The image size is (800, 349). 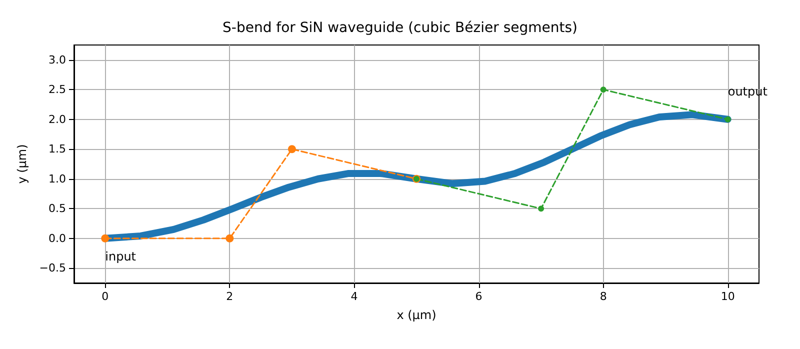 I want to click on y-tick-label: 2.5, so click(x=57, y=89).